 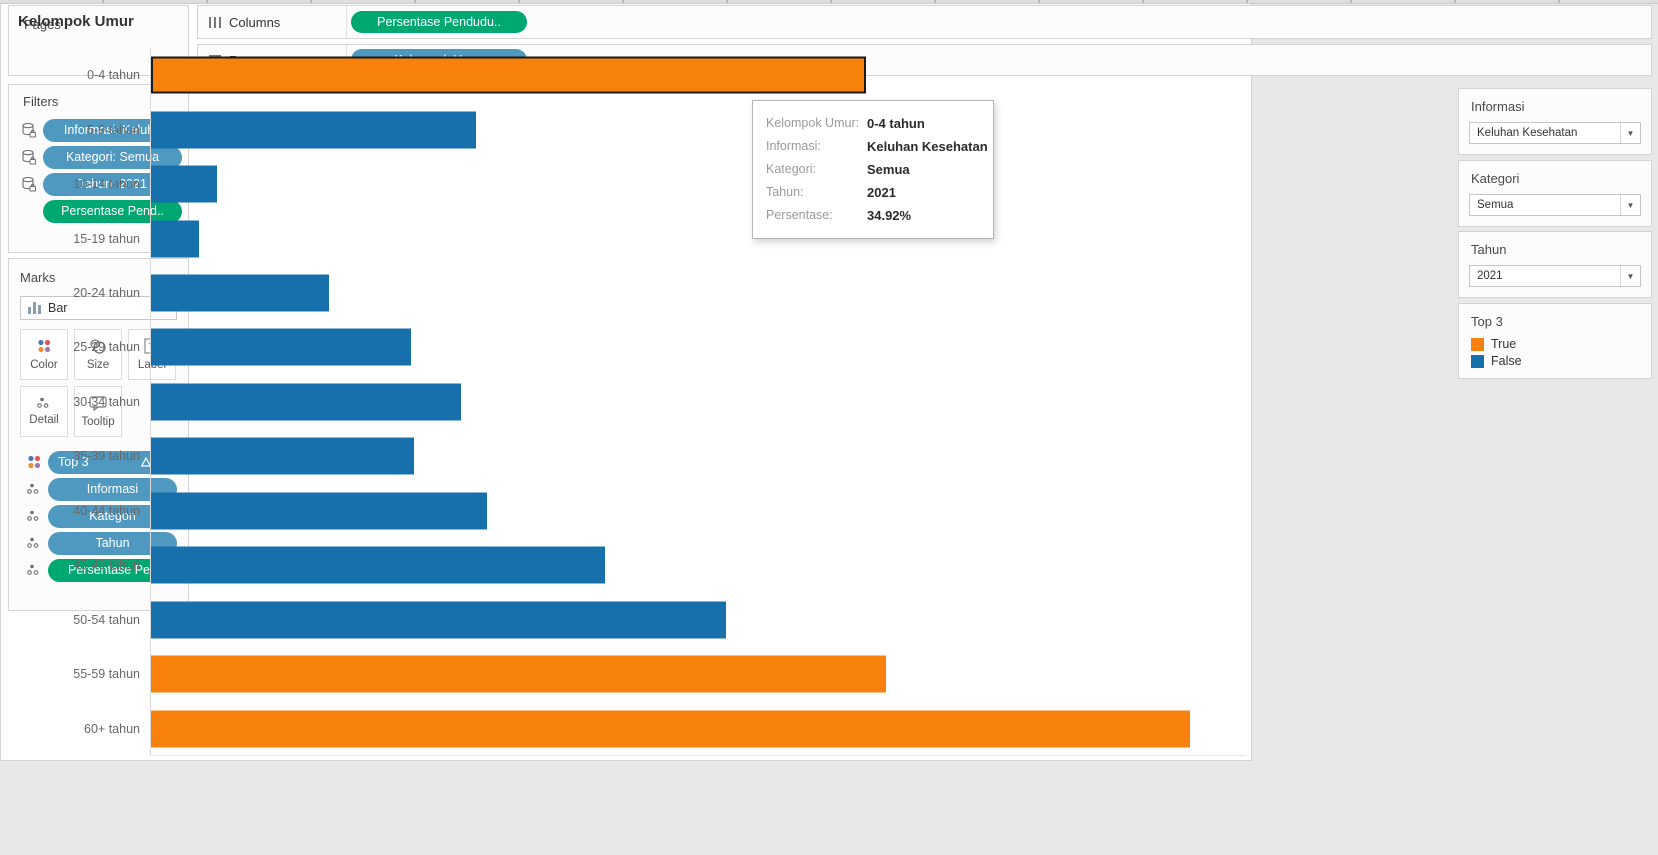 What do you see at coordinates (670, 729) in the screenshot?
I see `bar-60+-tahun` at bounding box center [670, 729].